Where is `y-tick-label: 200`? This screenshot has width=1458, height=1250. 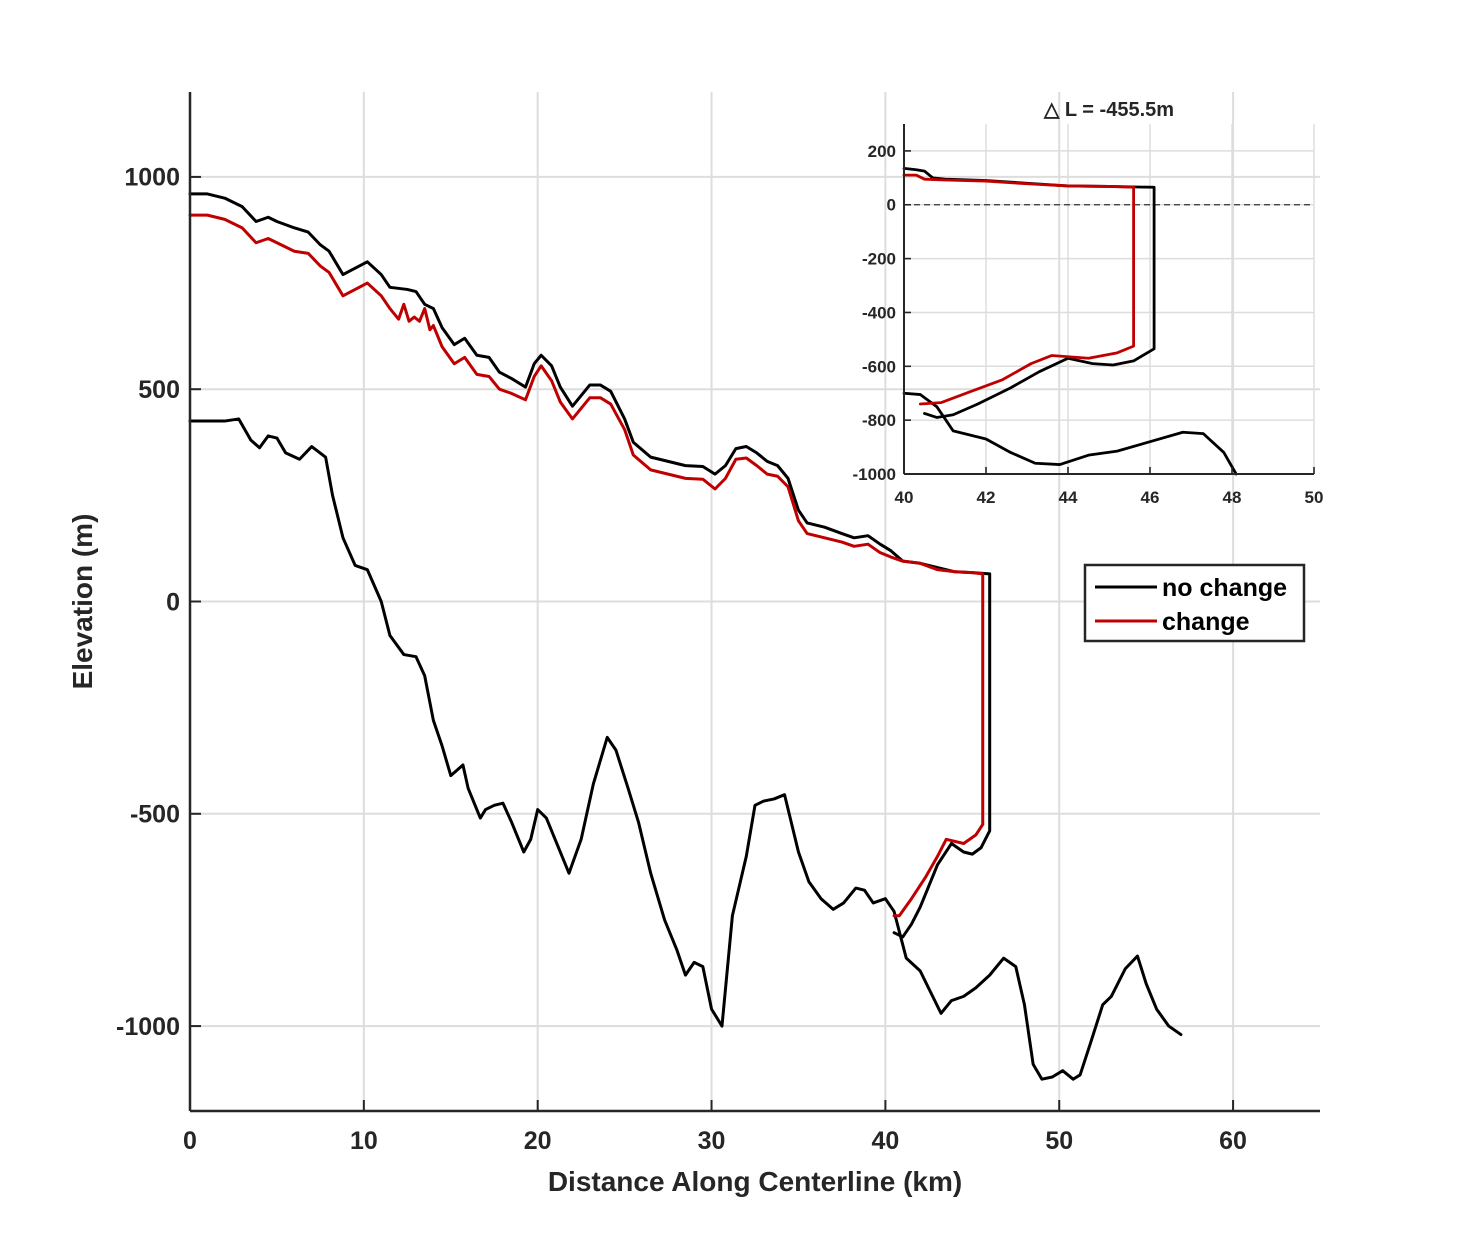
y-tick-label: 200 is located at coordinates (882, 151).